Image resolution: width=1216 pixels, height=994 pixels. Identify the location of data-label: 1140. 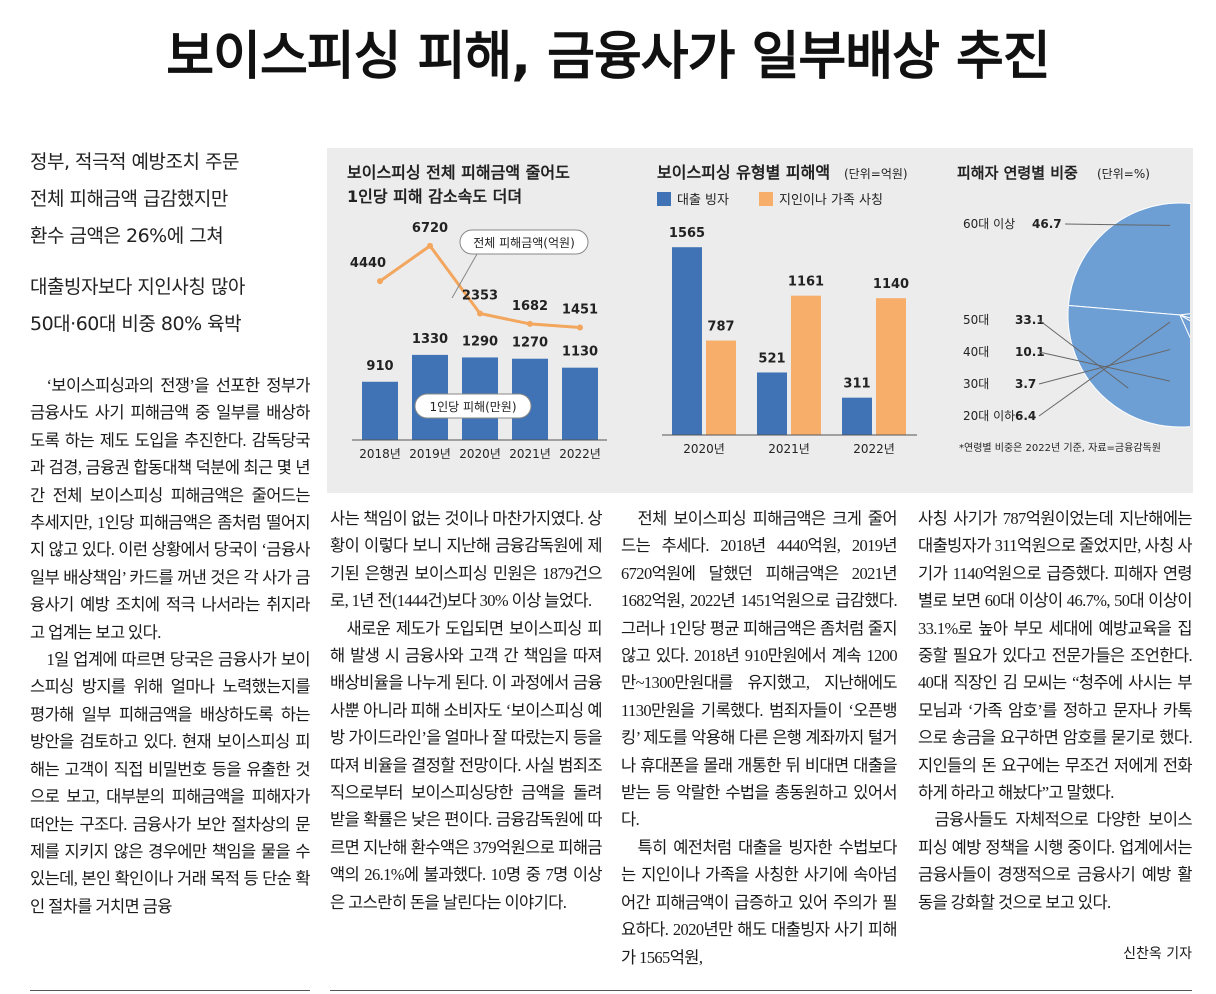
(891, 284).